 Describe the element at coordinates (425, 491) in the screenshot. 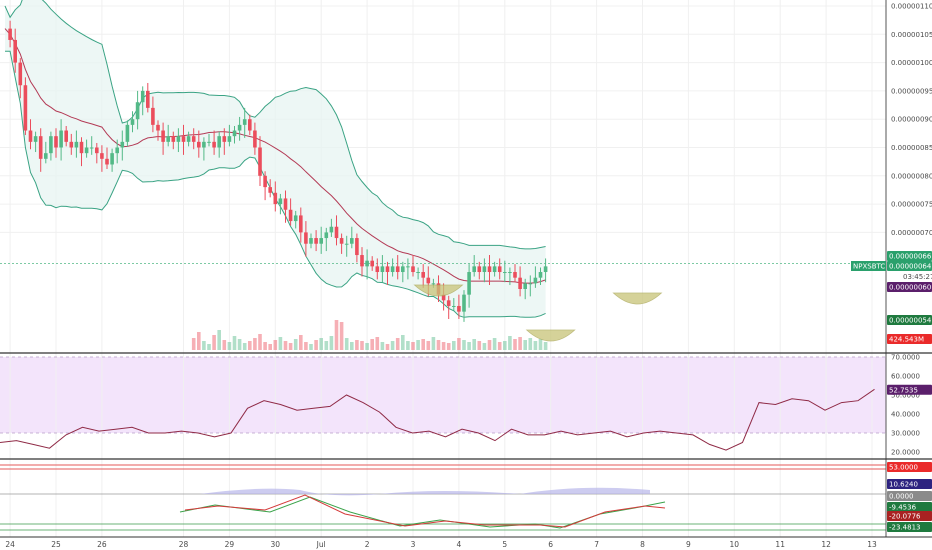

I see `osc-histogram` at that location.